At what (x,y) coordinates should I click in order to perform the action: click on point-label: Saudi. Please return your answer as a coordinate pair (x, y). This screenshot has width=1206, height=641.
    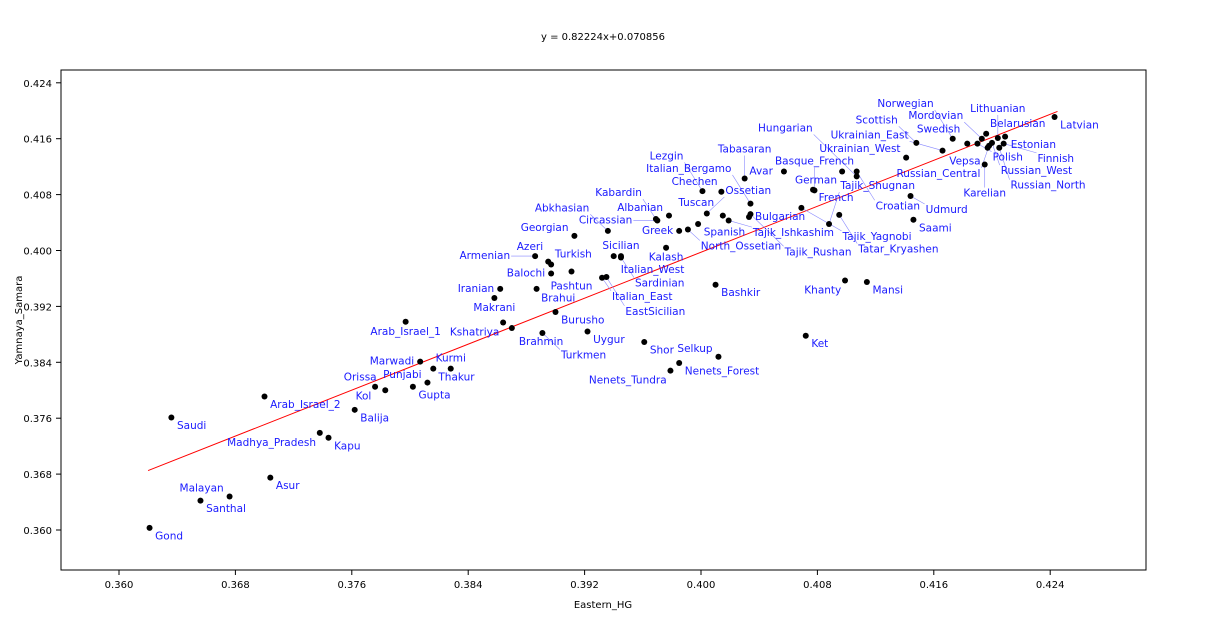
    Looking at the image, I should click on (191, 426).